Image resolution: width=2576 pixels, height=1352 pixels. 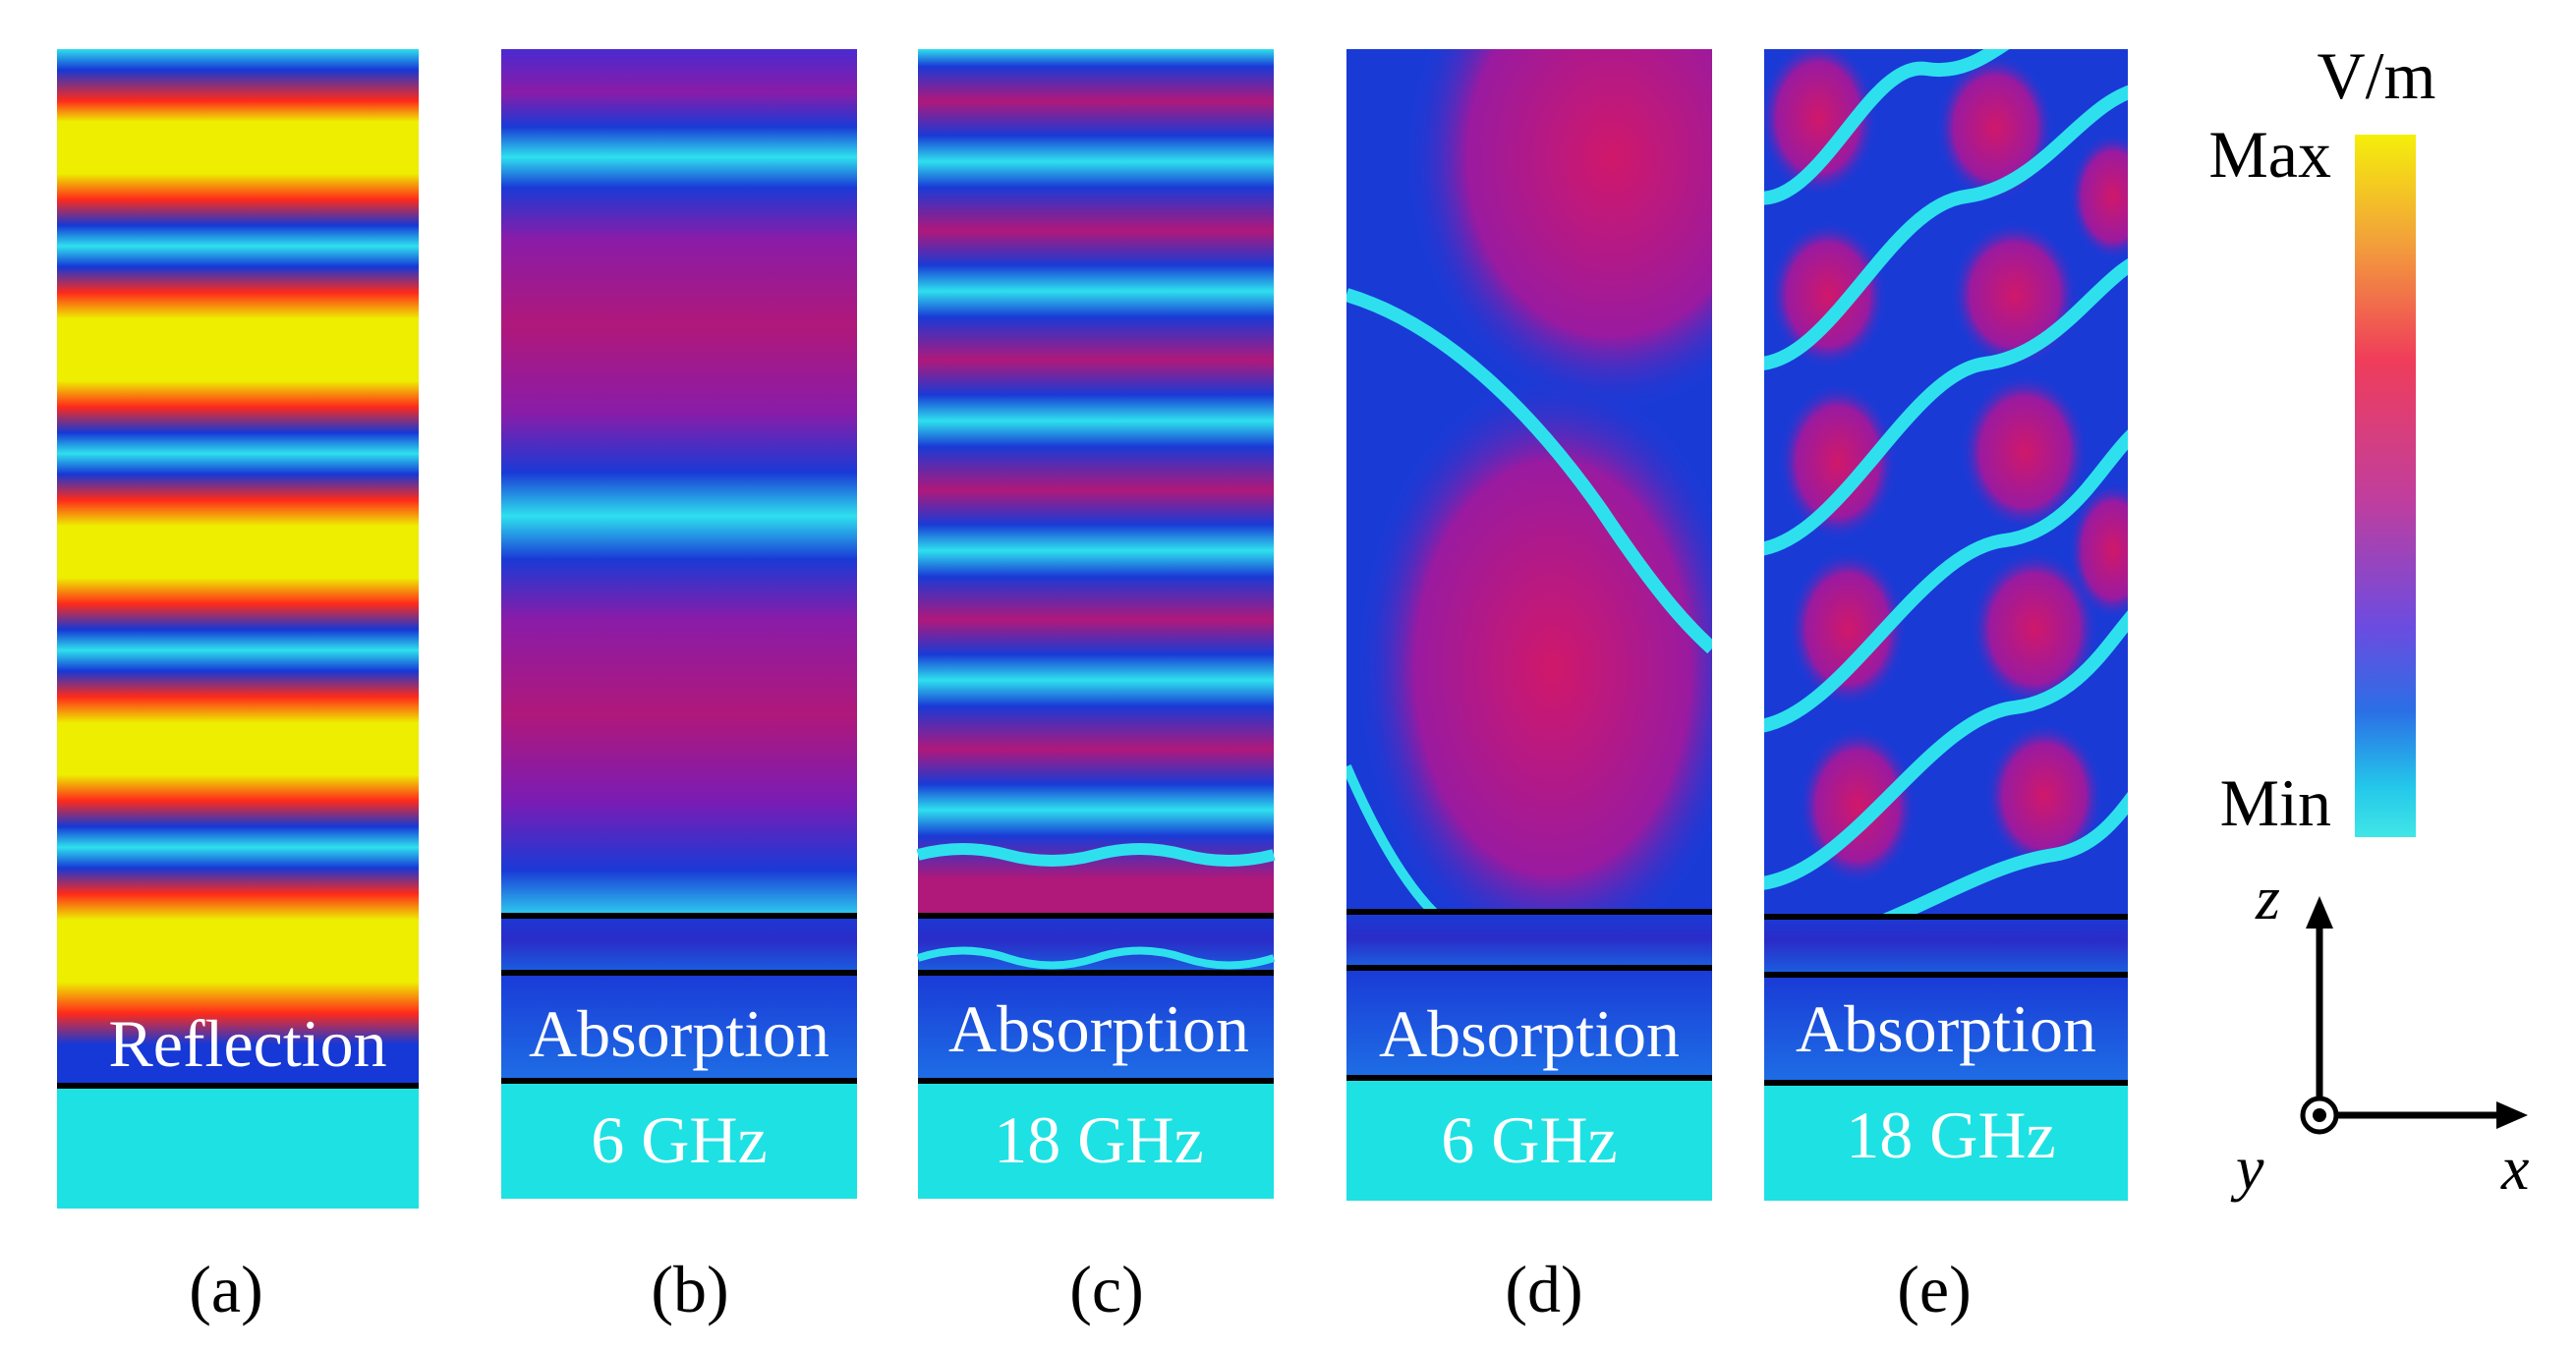 I want to click on panel-c-lower-layer, so click(x=1096, y=1027).